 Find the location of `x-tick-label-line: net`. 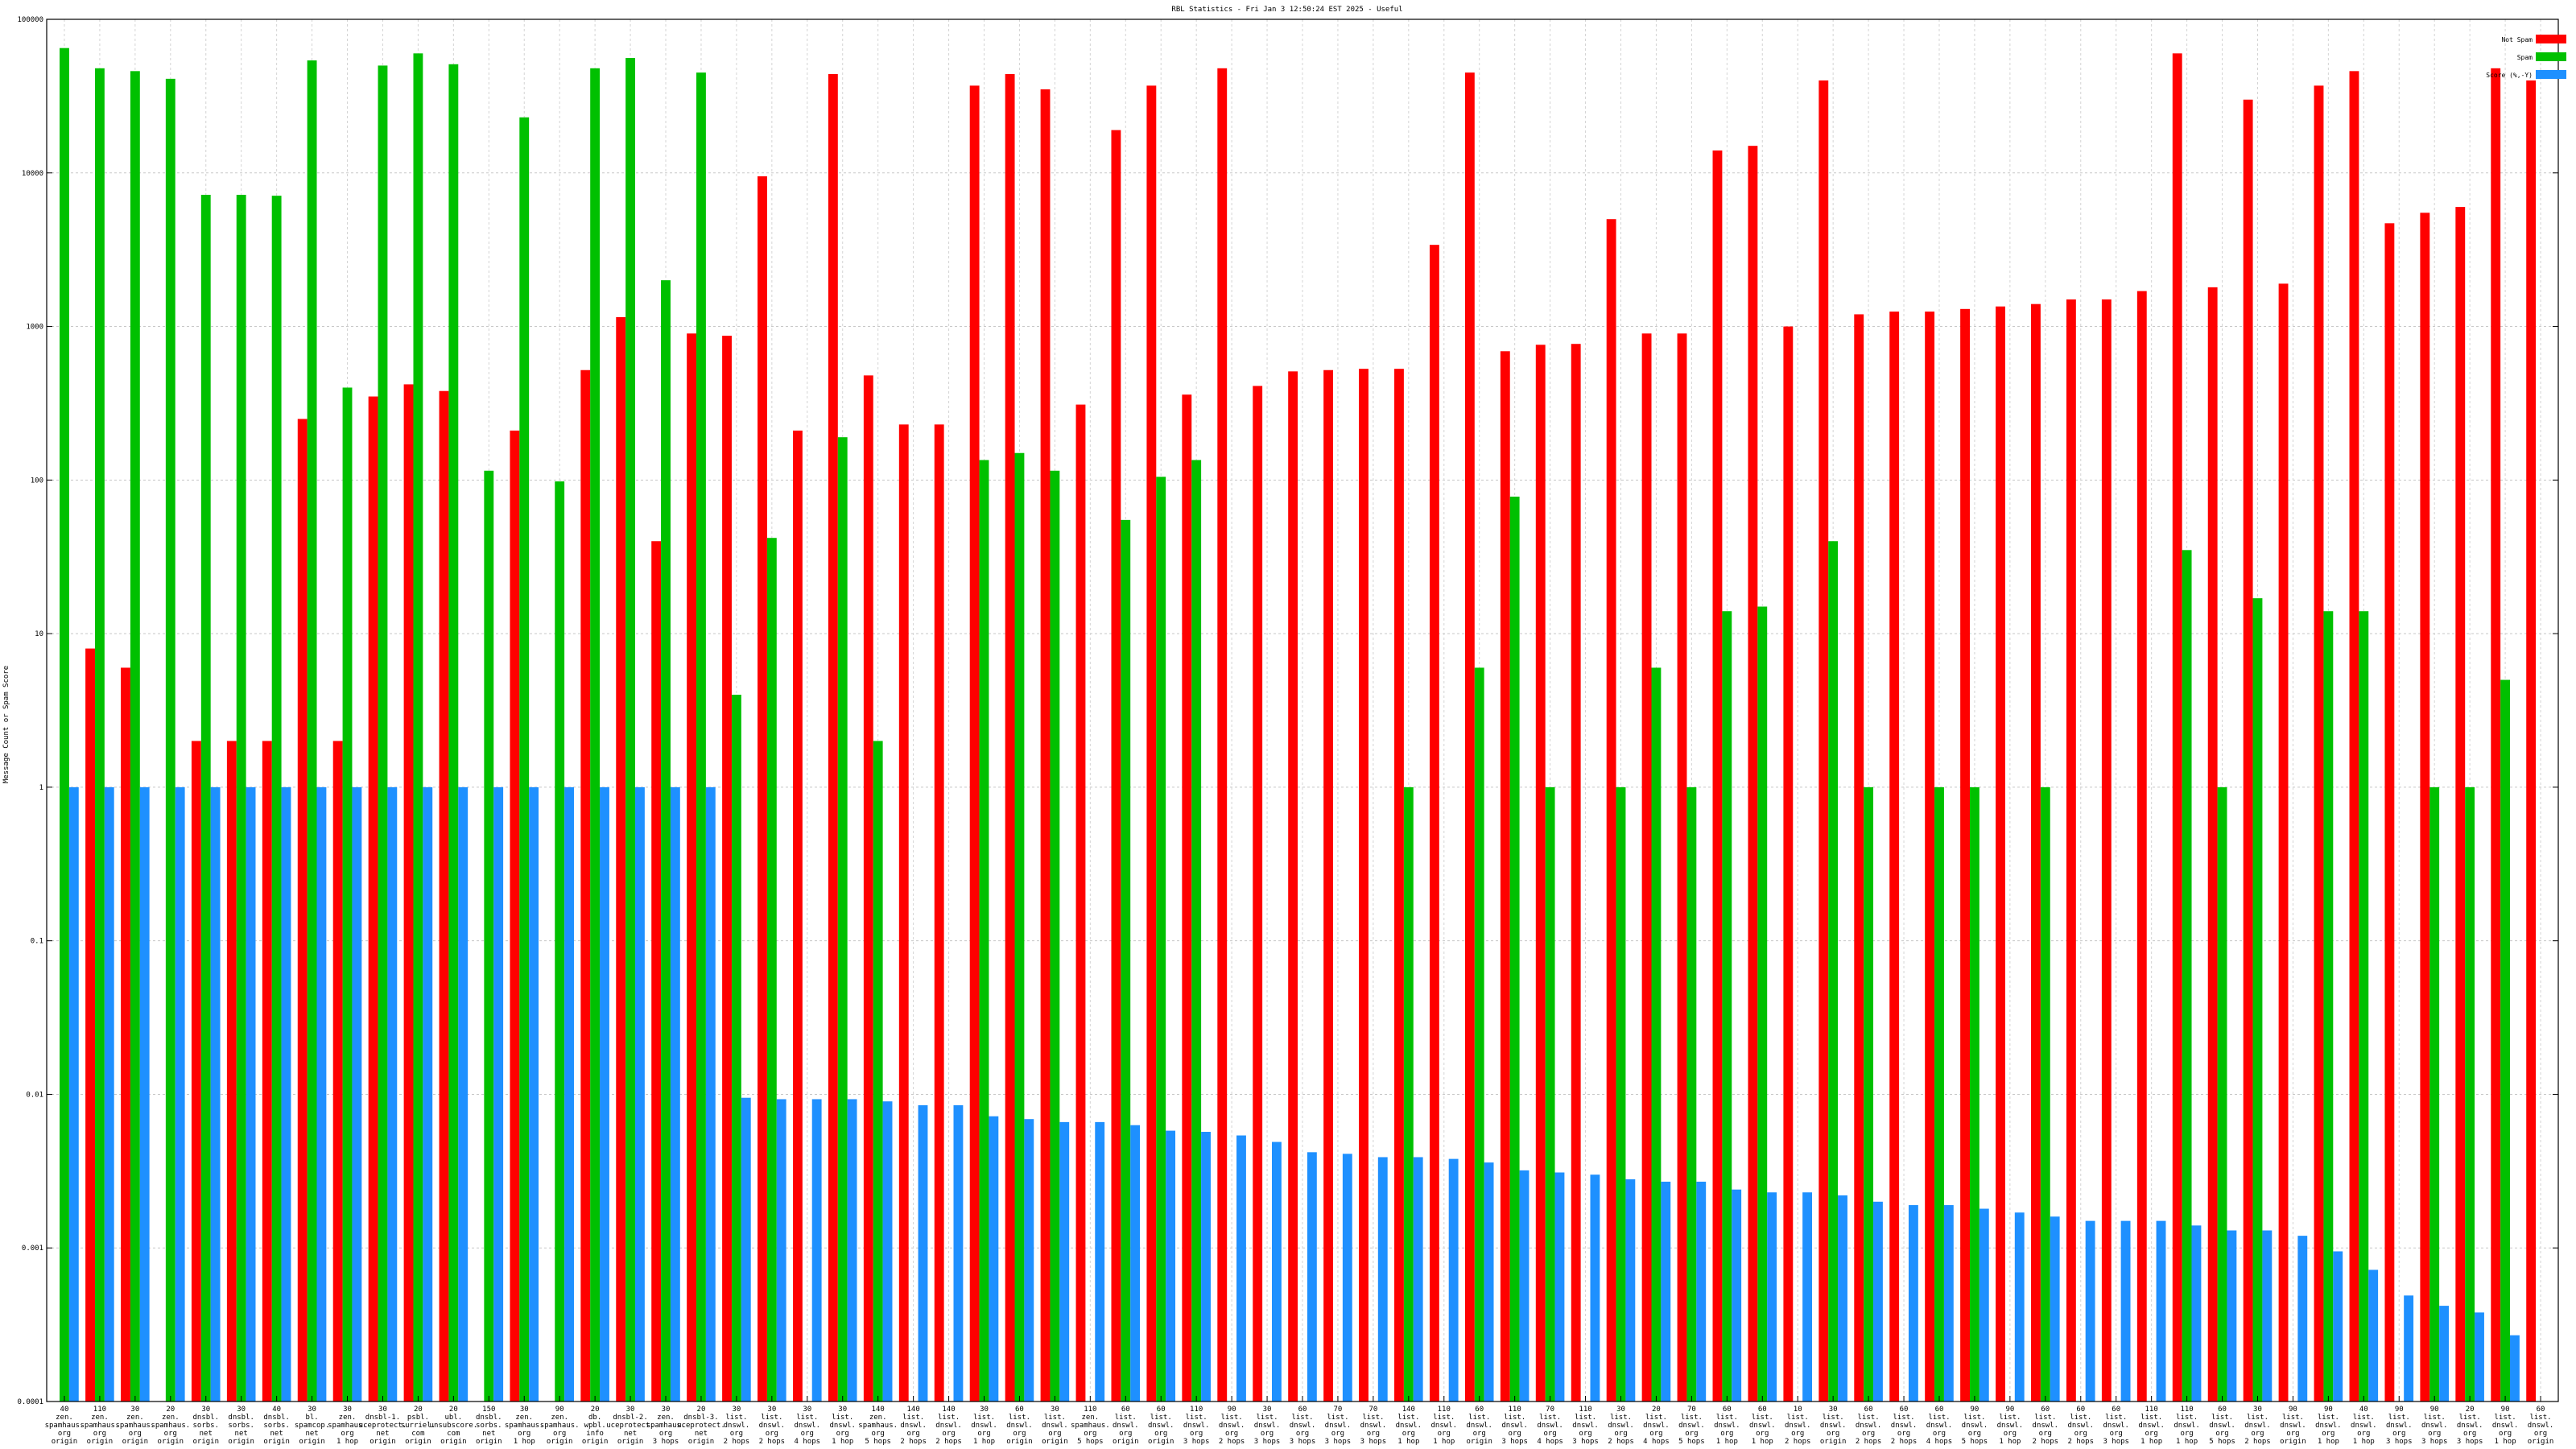

x-tick-label-line: net is located at coordinates (630, 1434).